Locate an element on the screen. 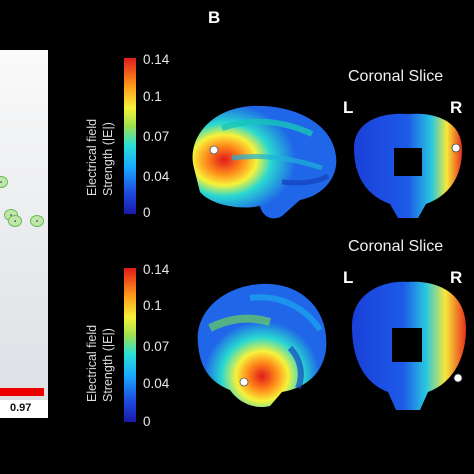  left-panel-fragment: a a a a is located at coordinates (24, 227).